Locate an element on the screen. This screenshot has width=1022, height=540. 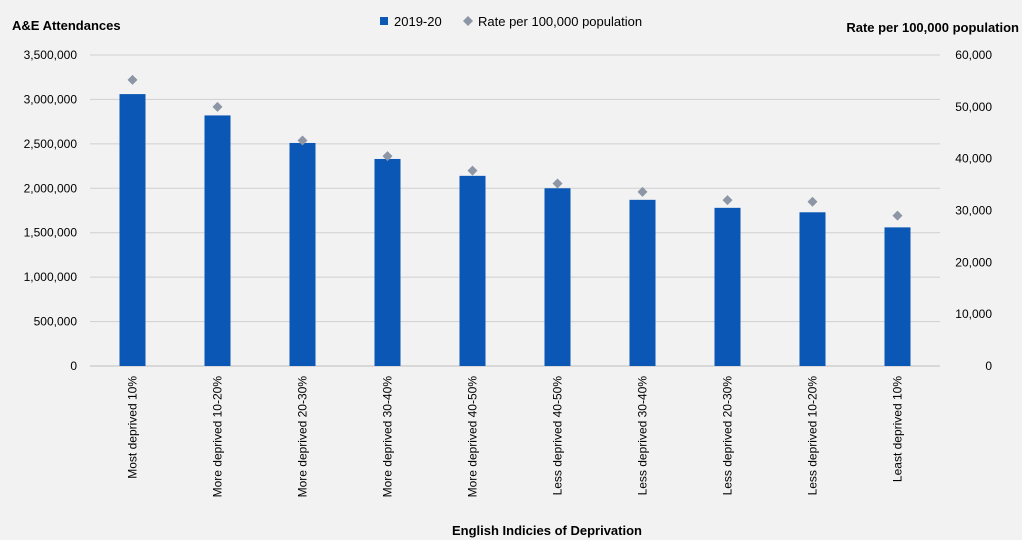
x-tick-label: More deprived 40-50% is located at coordinates (473, 437).